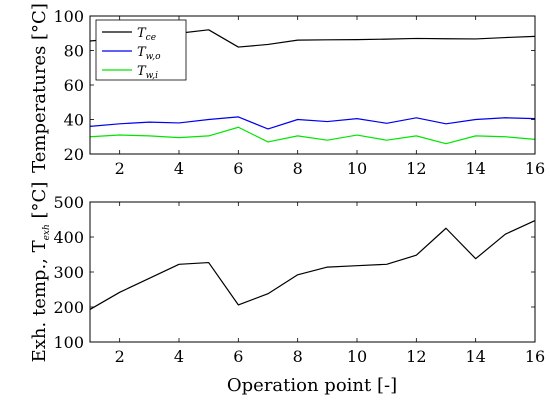  What do you see at coordinates (68, 342) in the screenshot?
I see `bottom-y-tick-label: 100` at bounding box center [68, 342].